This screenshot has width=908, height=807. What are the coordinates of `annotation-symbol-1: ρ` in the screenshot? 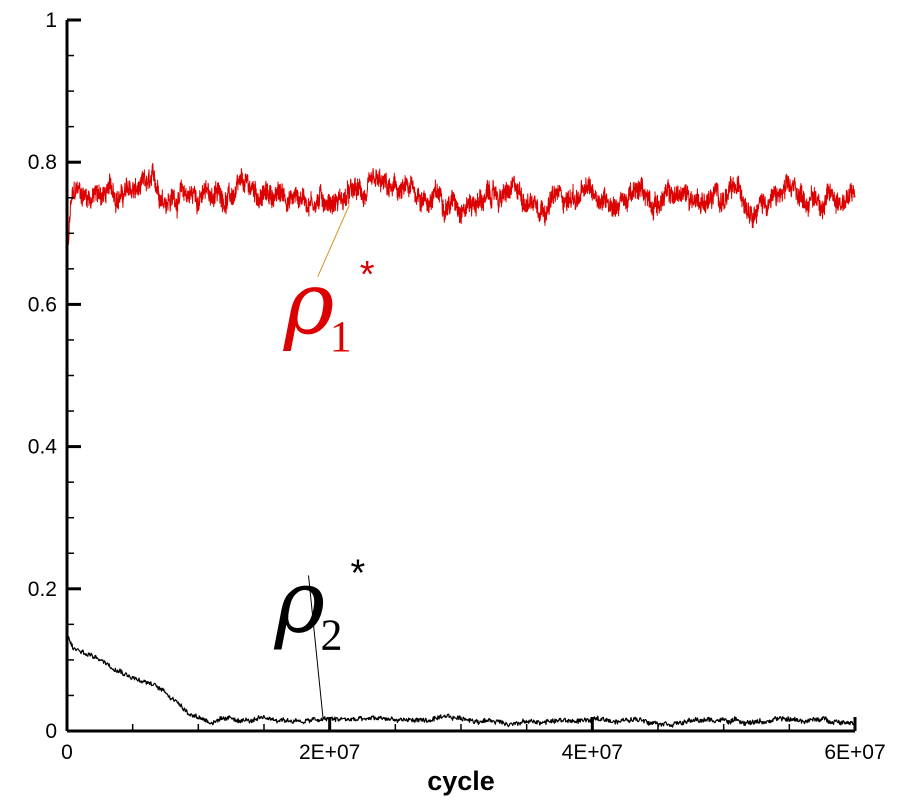 It's located at (309, 304).